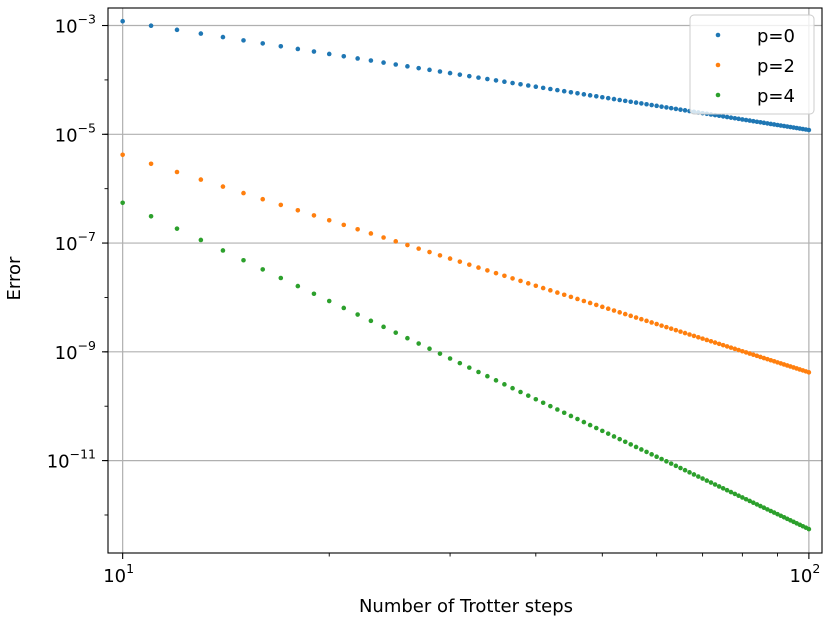 This screenshot has height=623, width=830. Describe the element at coordinates (87, 19) in the screenshot. I see `y-tick-label-exponent: −3` at that location.